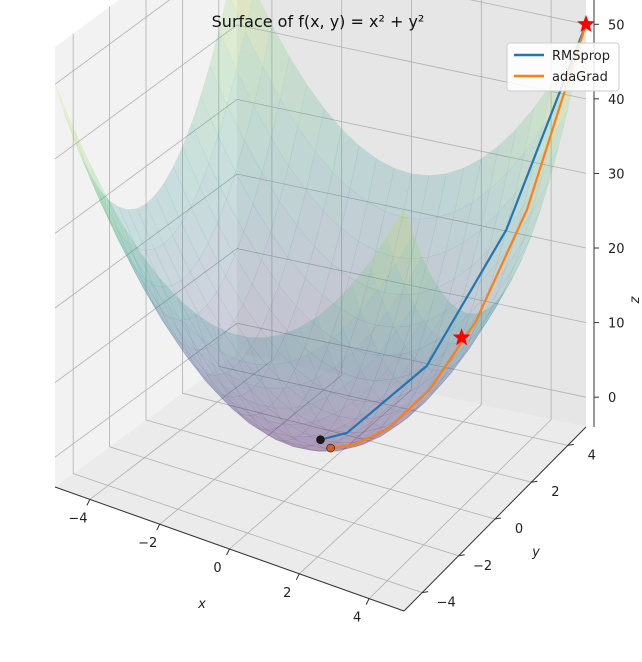 The image size is (642, 662). What do you see at coordinates (519, 529) in the screenshot?
I see `y-tick-label: 0` at bounding box center [519, 529].